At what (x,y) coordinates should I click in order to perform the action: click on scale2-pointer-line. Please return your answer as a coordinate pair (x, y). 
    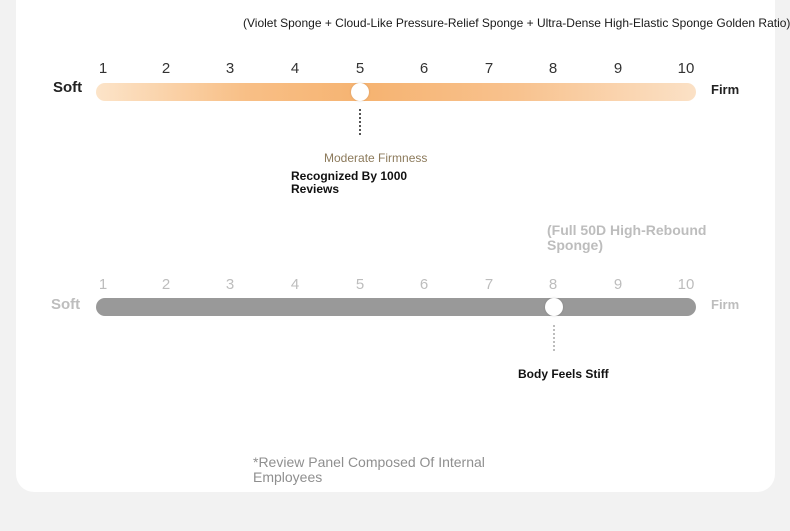
    Looking at the image, I should click on (554, 338).